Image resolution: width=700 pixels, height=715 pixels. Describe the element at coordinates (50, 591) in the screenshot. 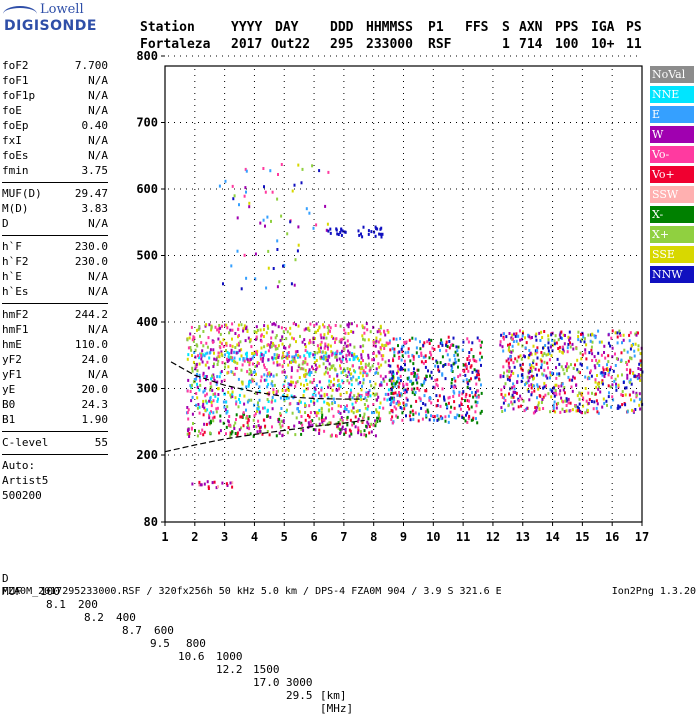

I see `footer-d-value: 100` at that location.